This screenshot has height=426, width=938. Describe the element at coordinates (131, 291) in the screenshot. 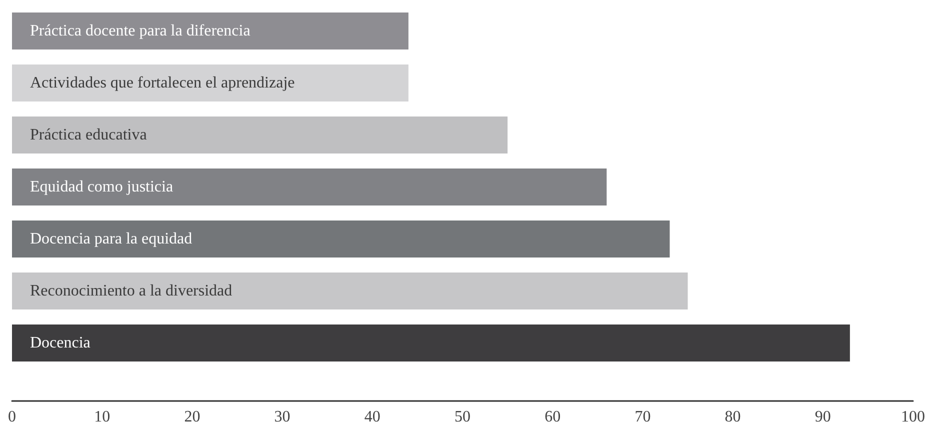

I see `y-tick-label: Reconocimiento a la diversidad` at that location.